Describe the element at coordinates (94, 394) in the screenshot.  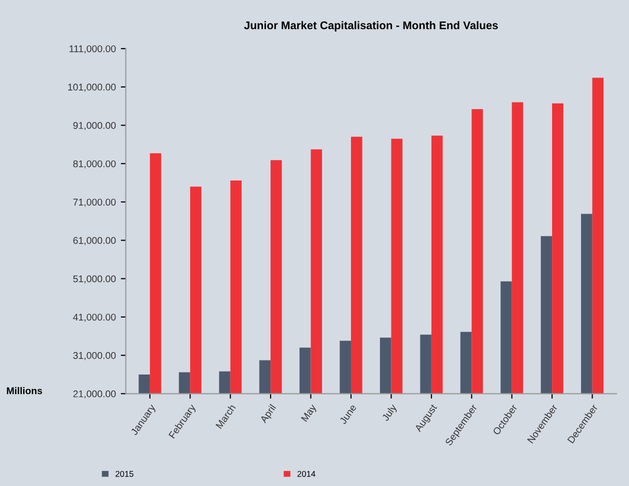
I see `y-tick-label: 21,000.00` at that location.